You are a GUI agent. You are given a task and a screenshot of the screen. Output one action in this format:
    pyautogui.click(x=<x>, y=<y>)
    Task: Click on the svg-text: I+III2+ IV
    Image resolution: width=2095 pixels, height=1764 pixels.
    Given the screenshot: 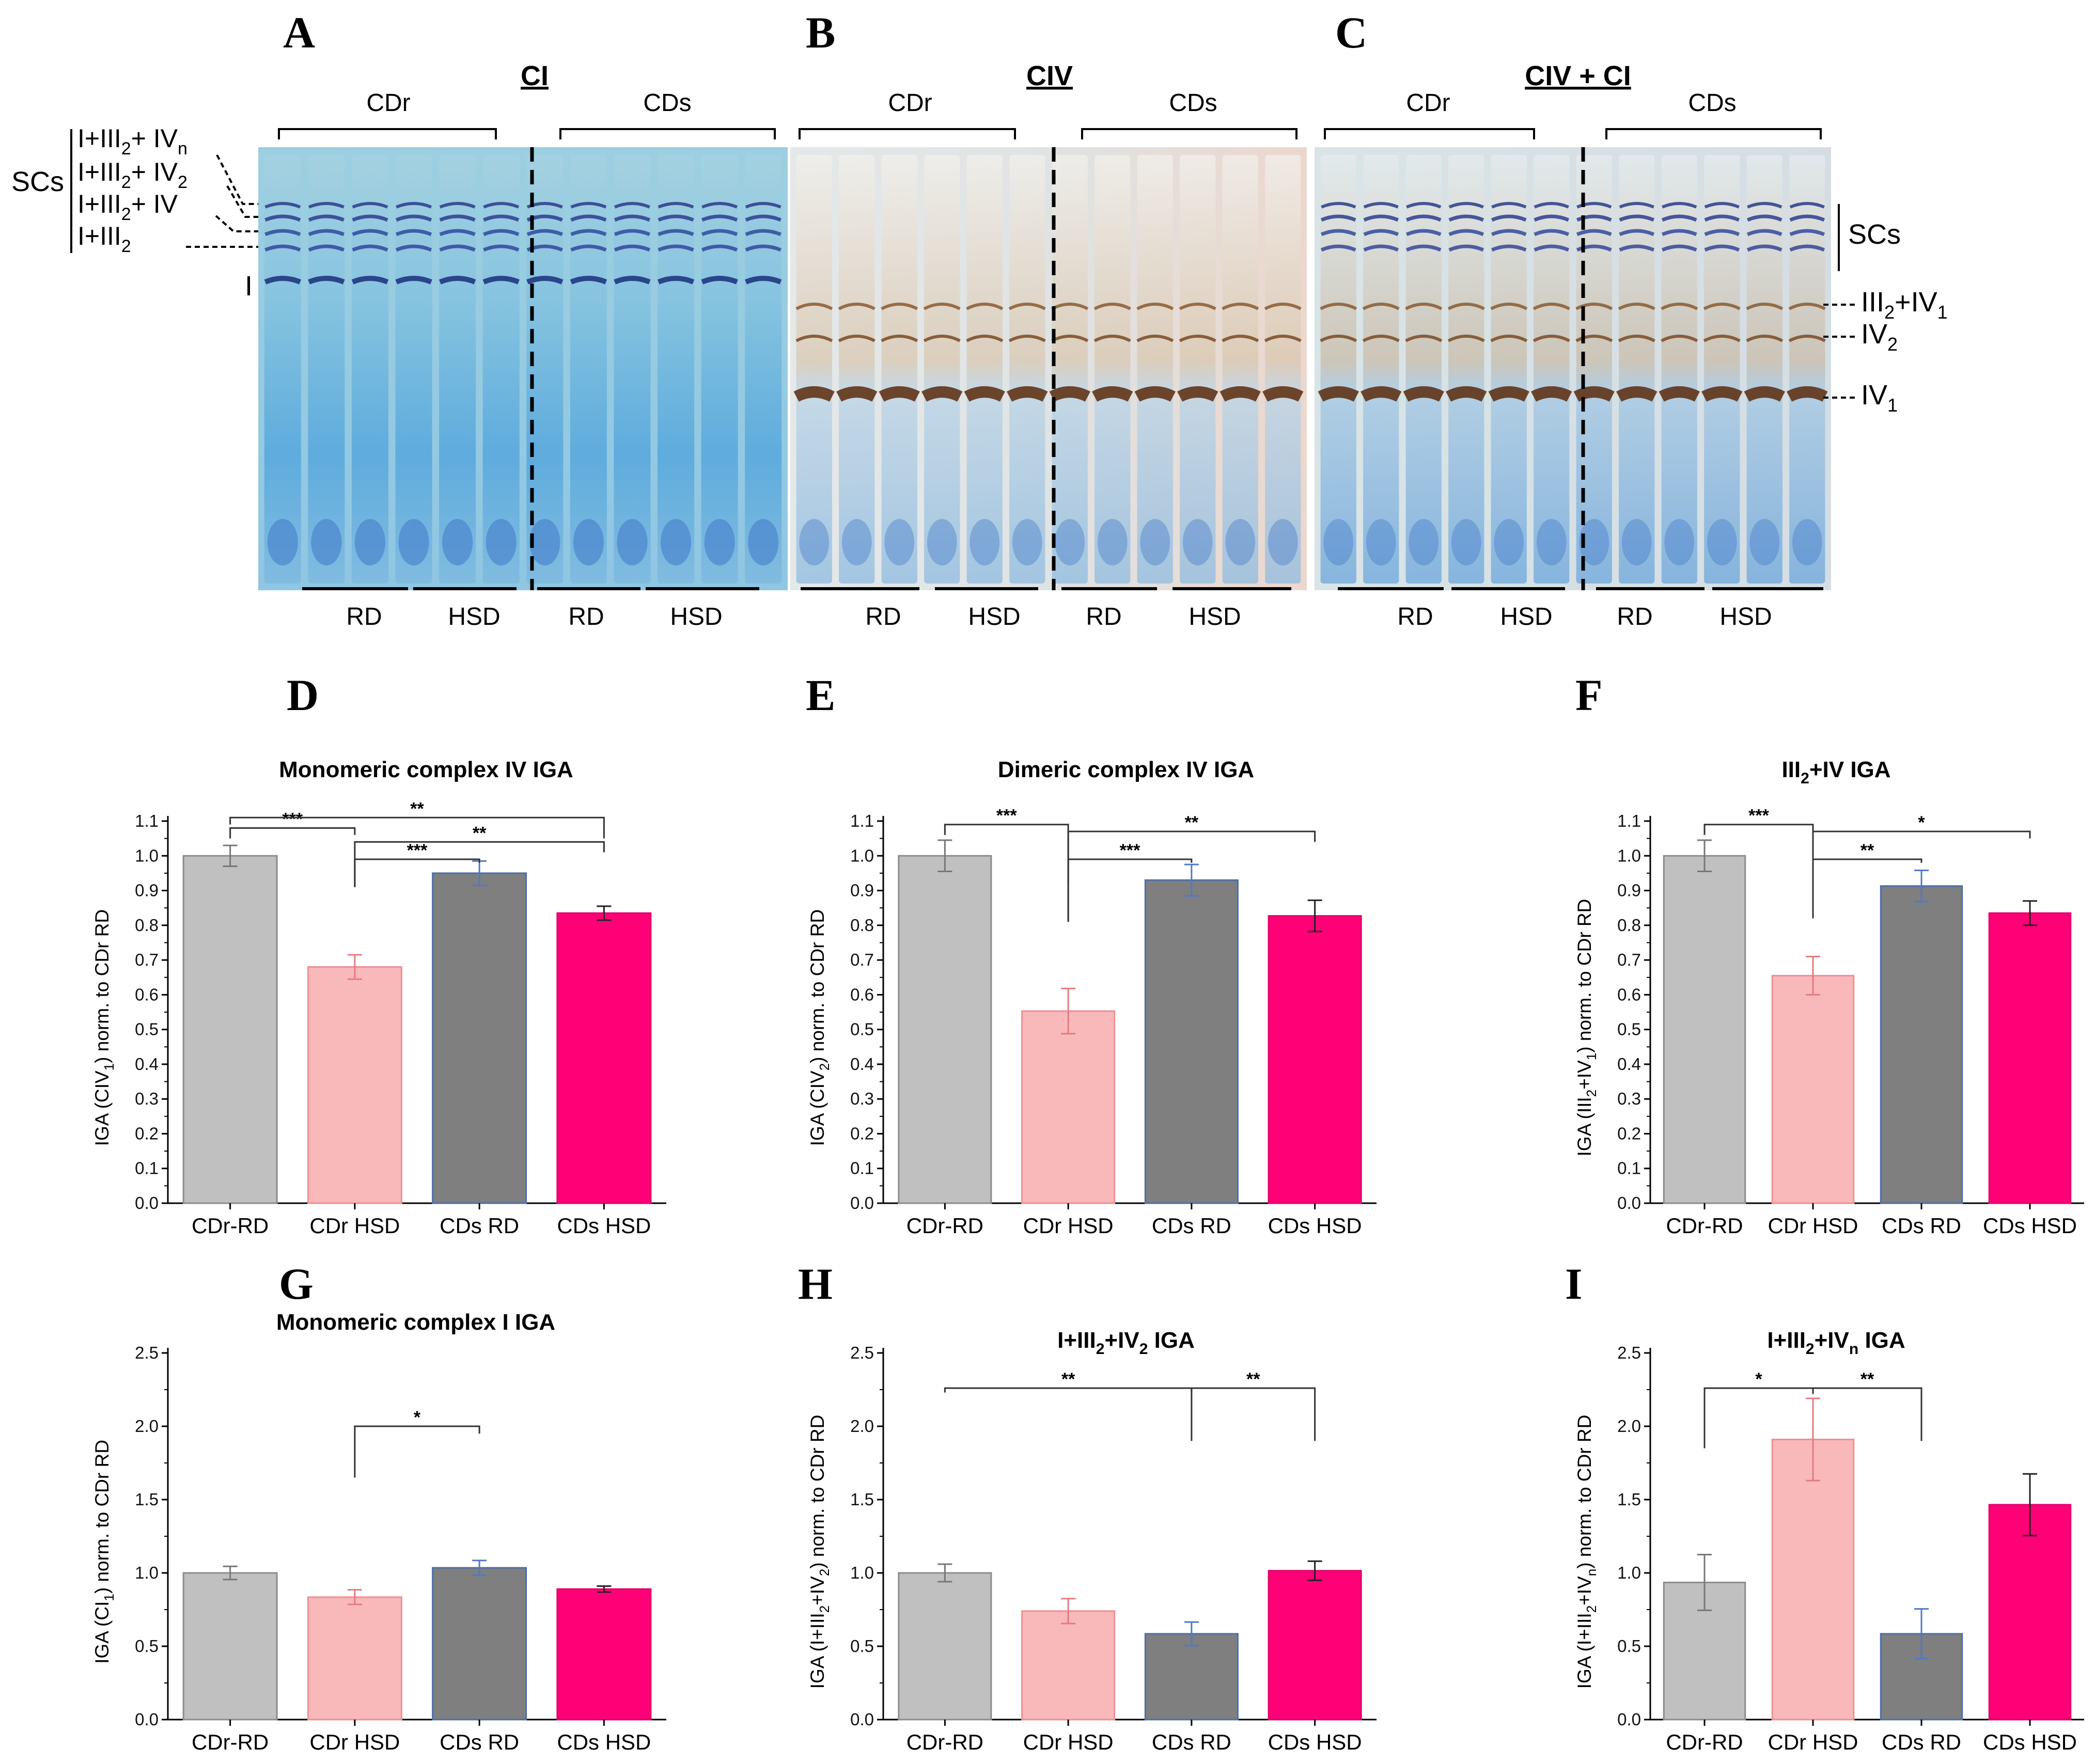 What is the action you would take?
    pyautogui.click(x=127, y=207)
    